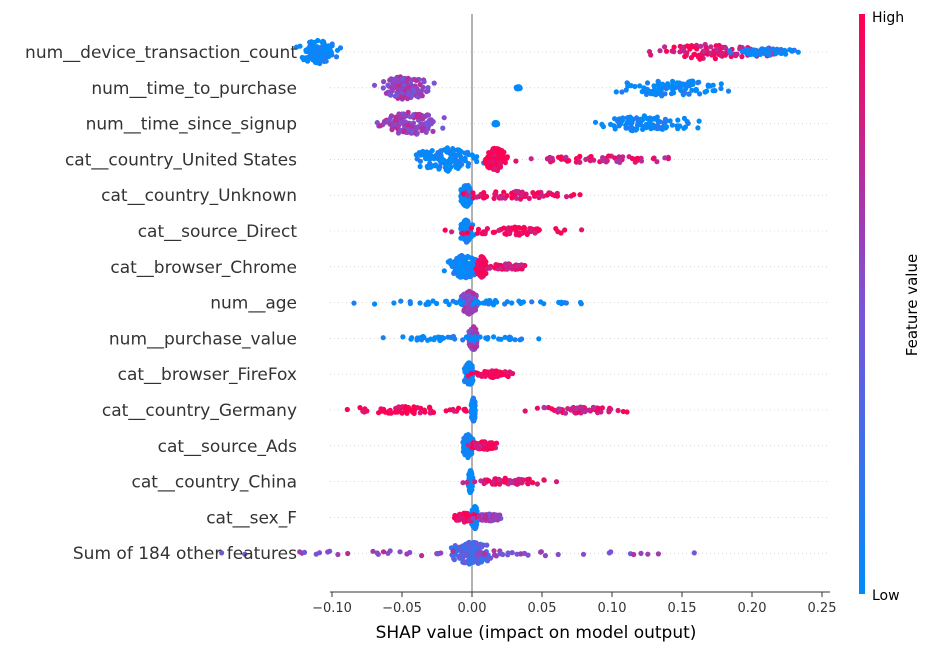  What do you see at coordinates (253, 304) in the screenshot?
I see `feature-label: num__age` at bounding box center [253, 304].